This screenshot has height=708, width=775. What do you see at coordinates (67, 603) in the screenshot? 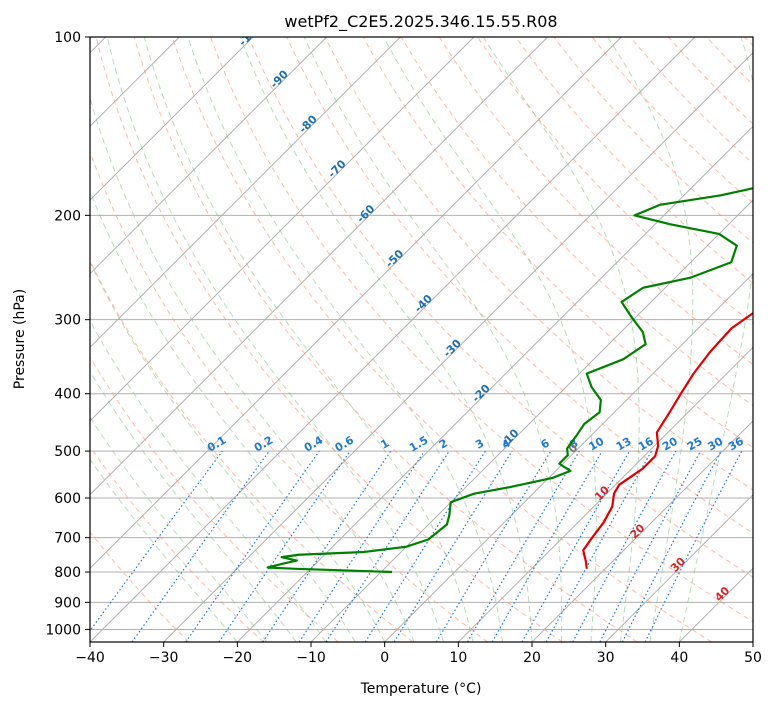
I see `y-tick-label: 900` at bounding box center [67, 603].